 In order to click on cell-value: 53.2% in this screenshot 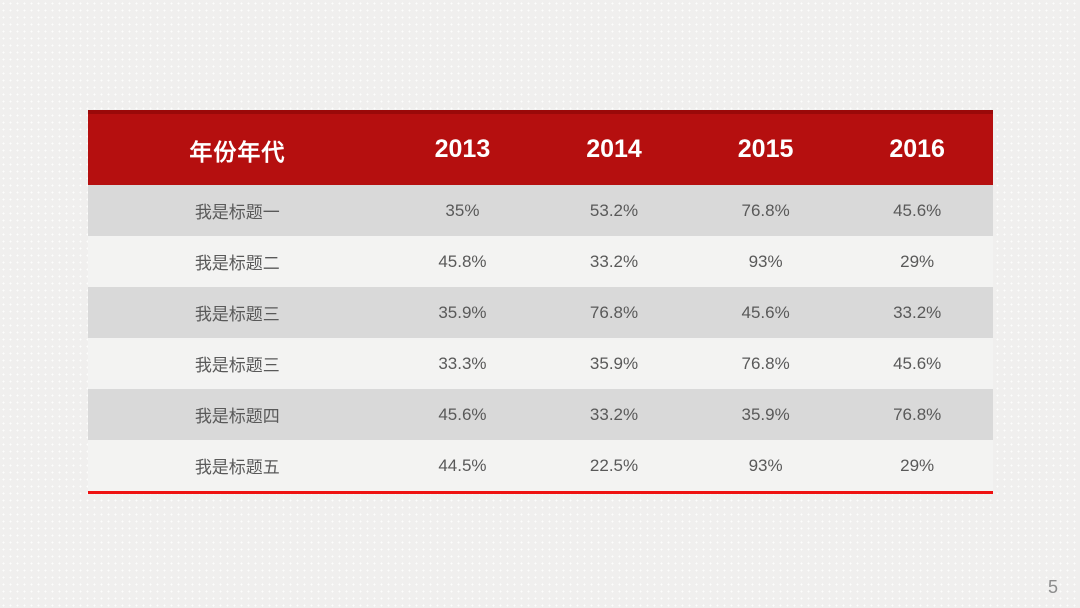, I will do `click(614, 210)`.